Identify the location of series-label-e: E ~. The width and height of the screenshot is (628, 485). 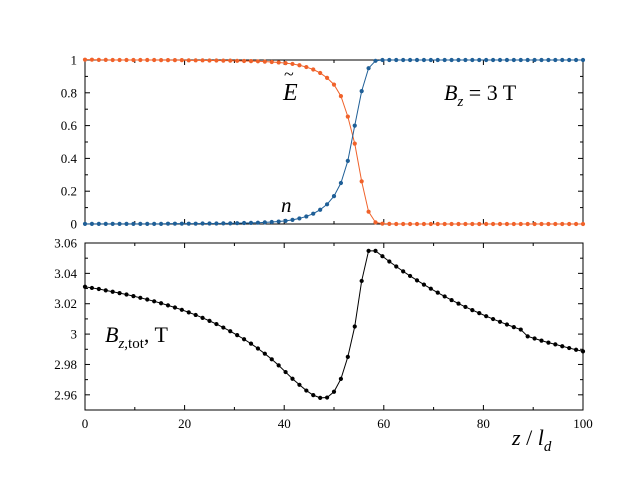
(290, 85).